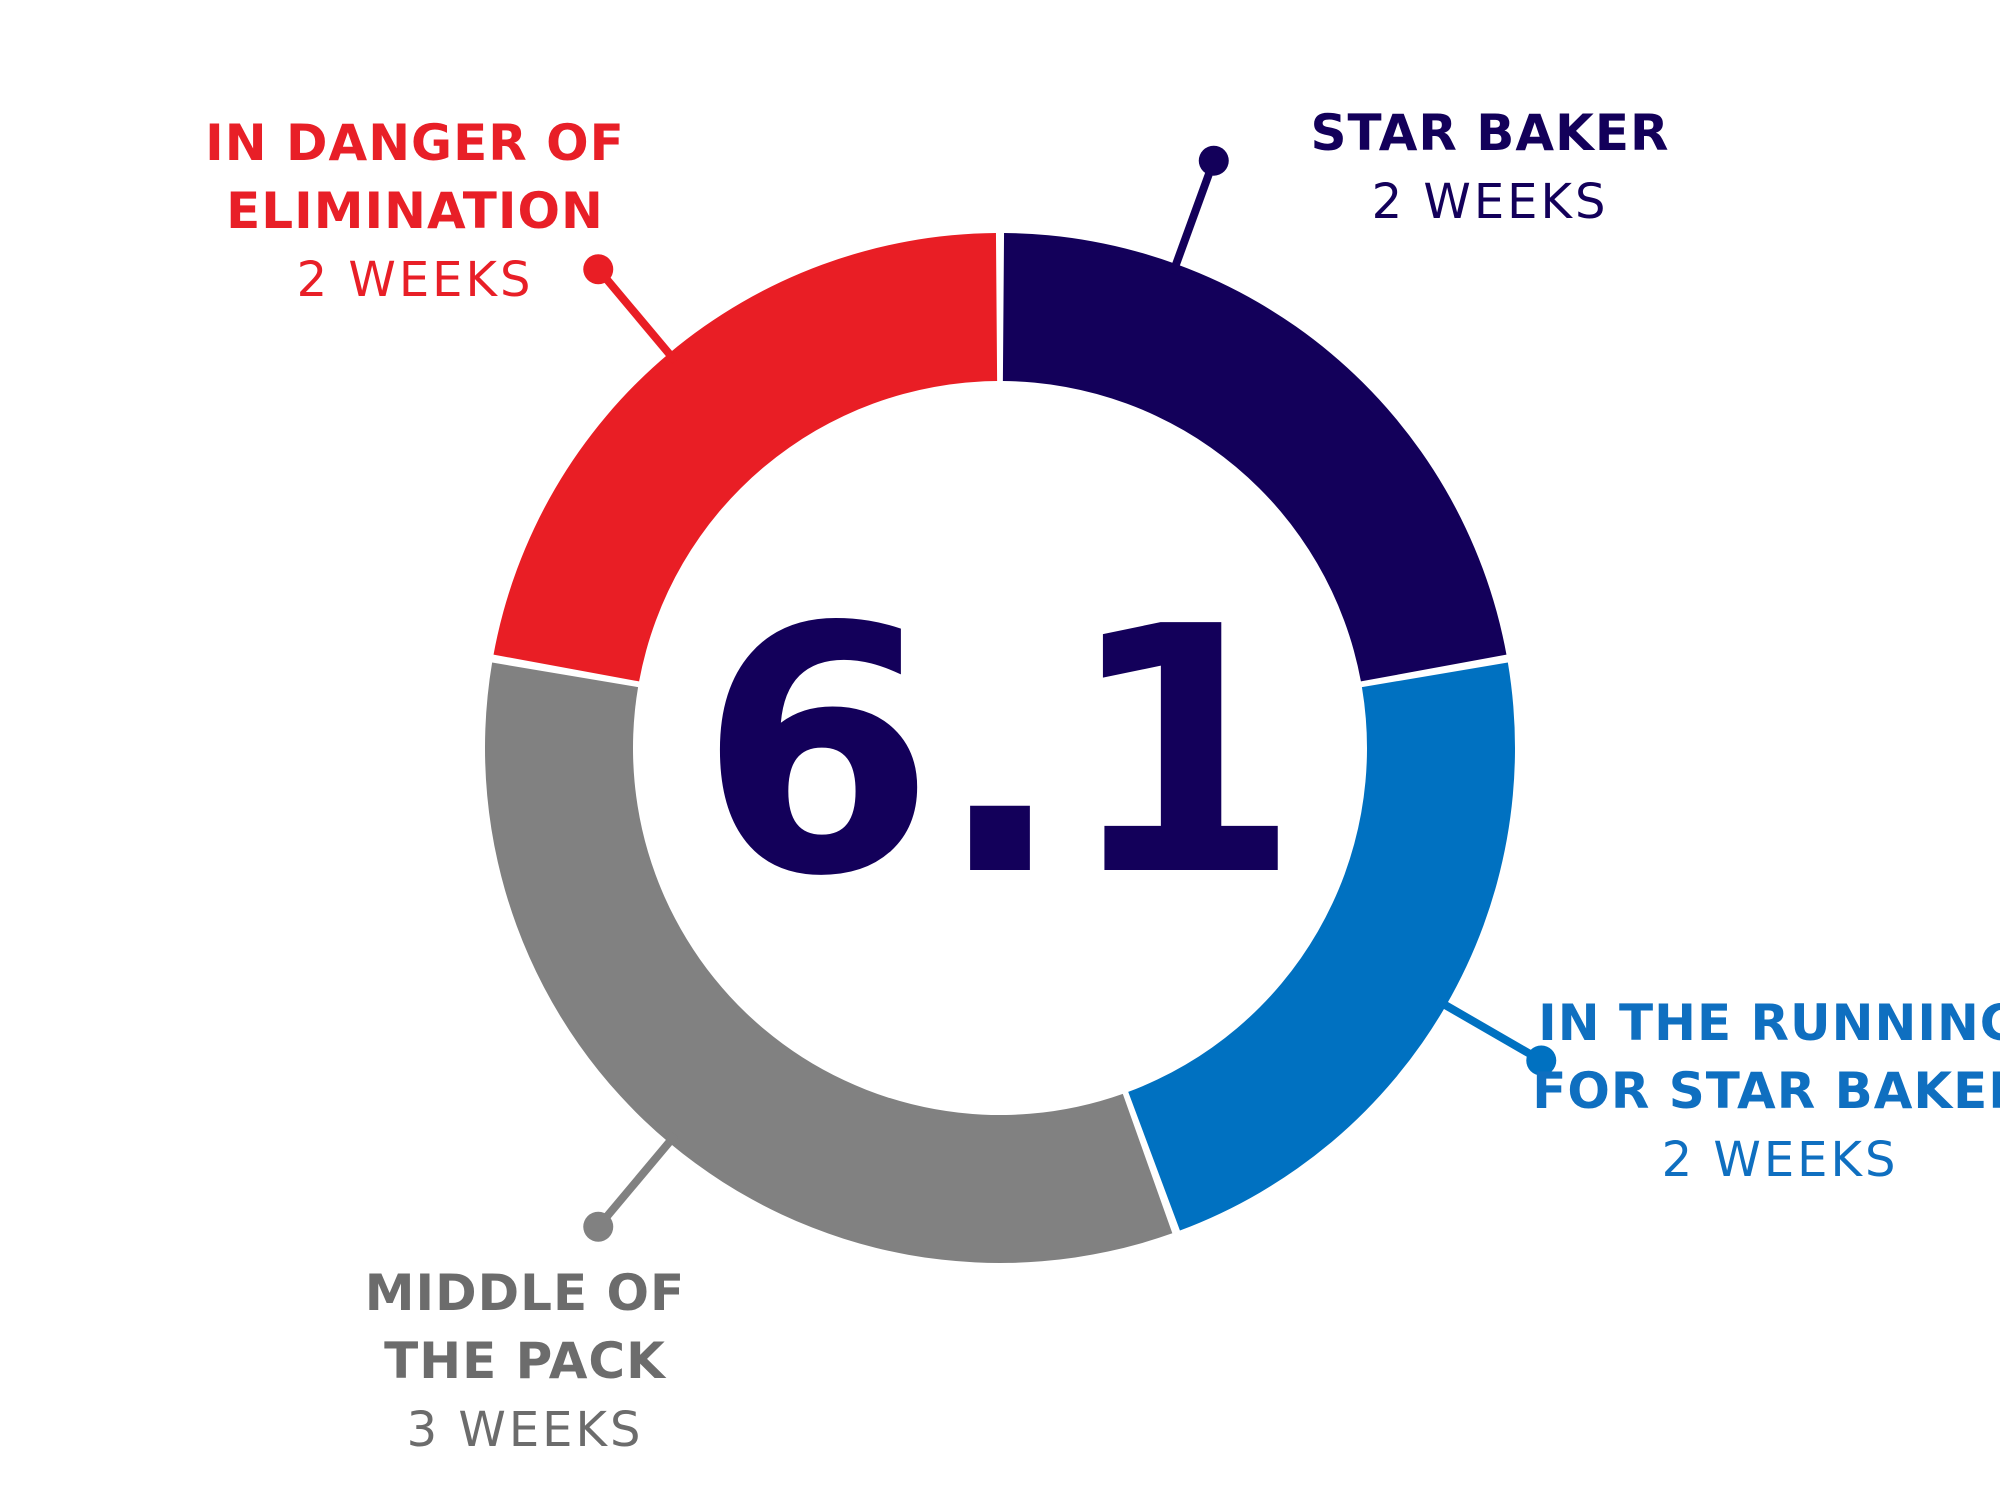 This screenshot has width=2000, height=1485. Describe the element at coordinates (525, 1361) in the screenshot. I see `slice-label-3-line-2: THE PACK` at that location.